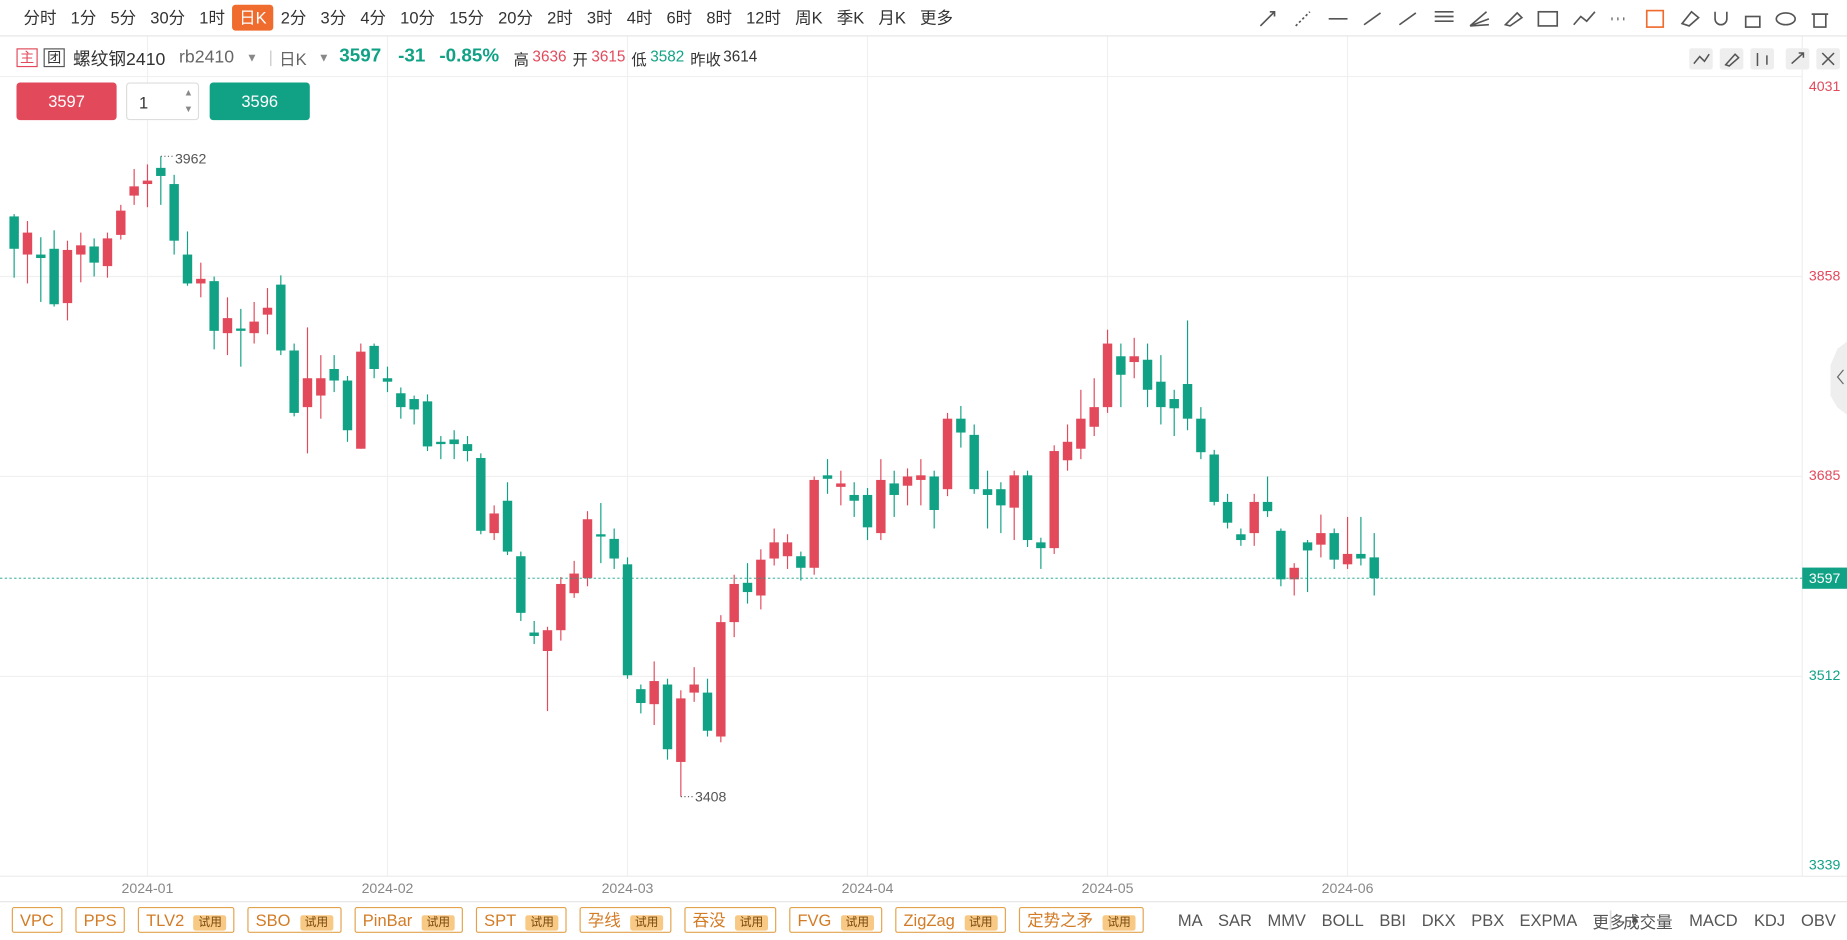  What do you see at coordinates (560, 18) in the screenshot?
I see `period-tab: 2时` at bounding box center [560, 18].